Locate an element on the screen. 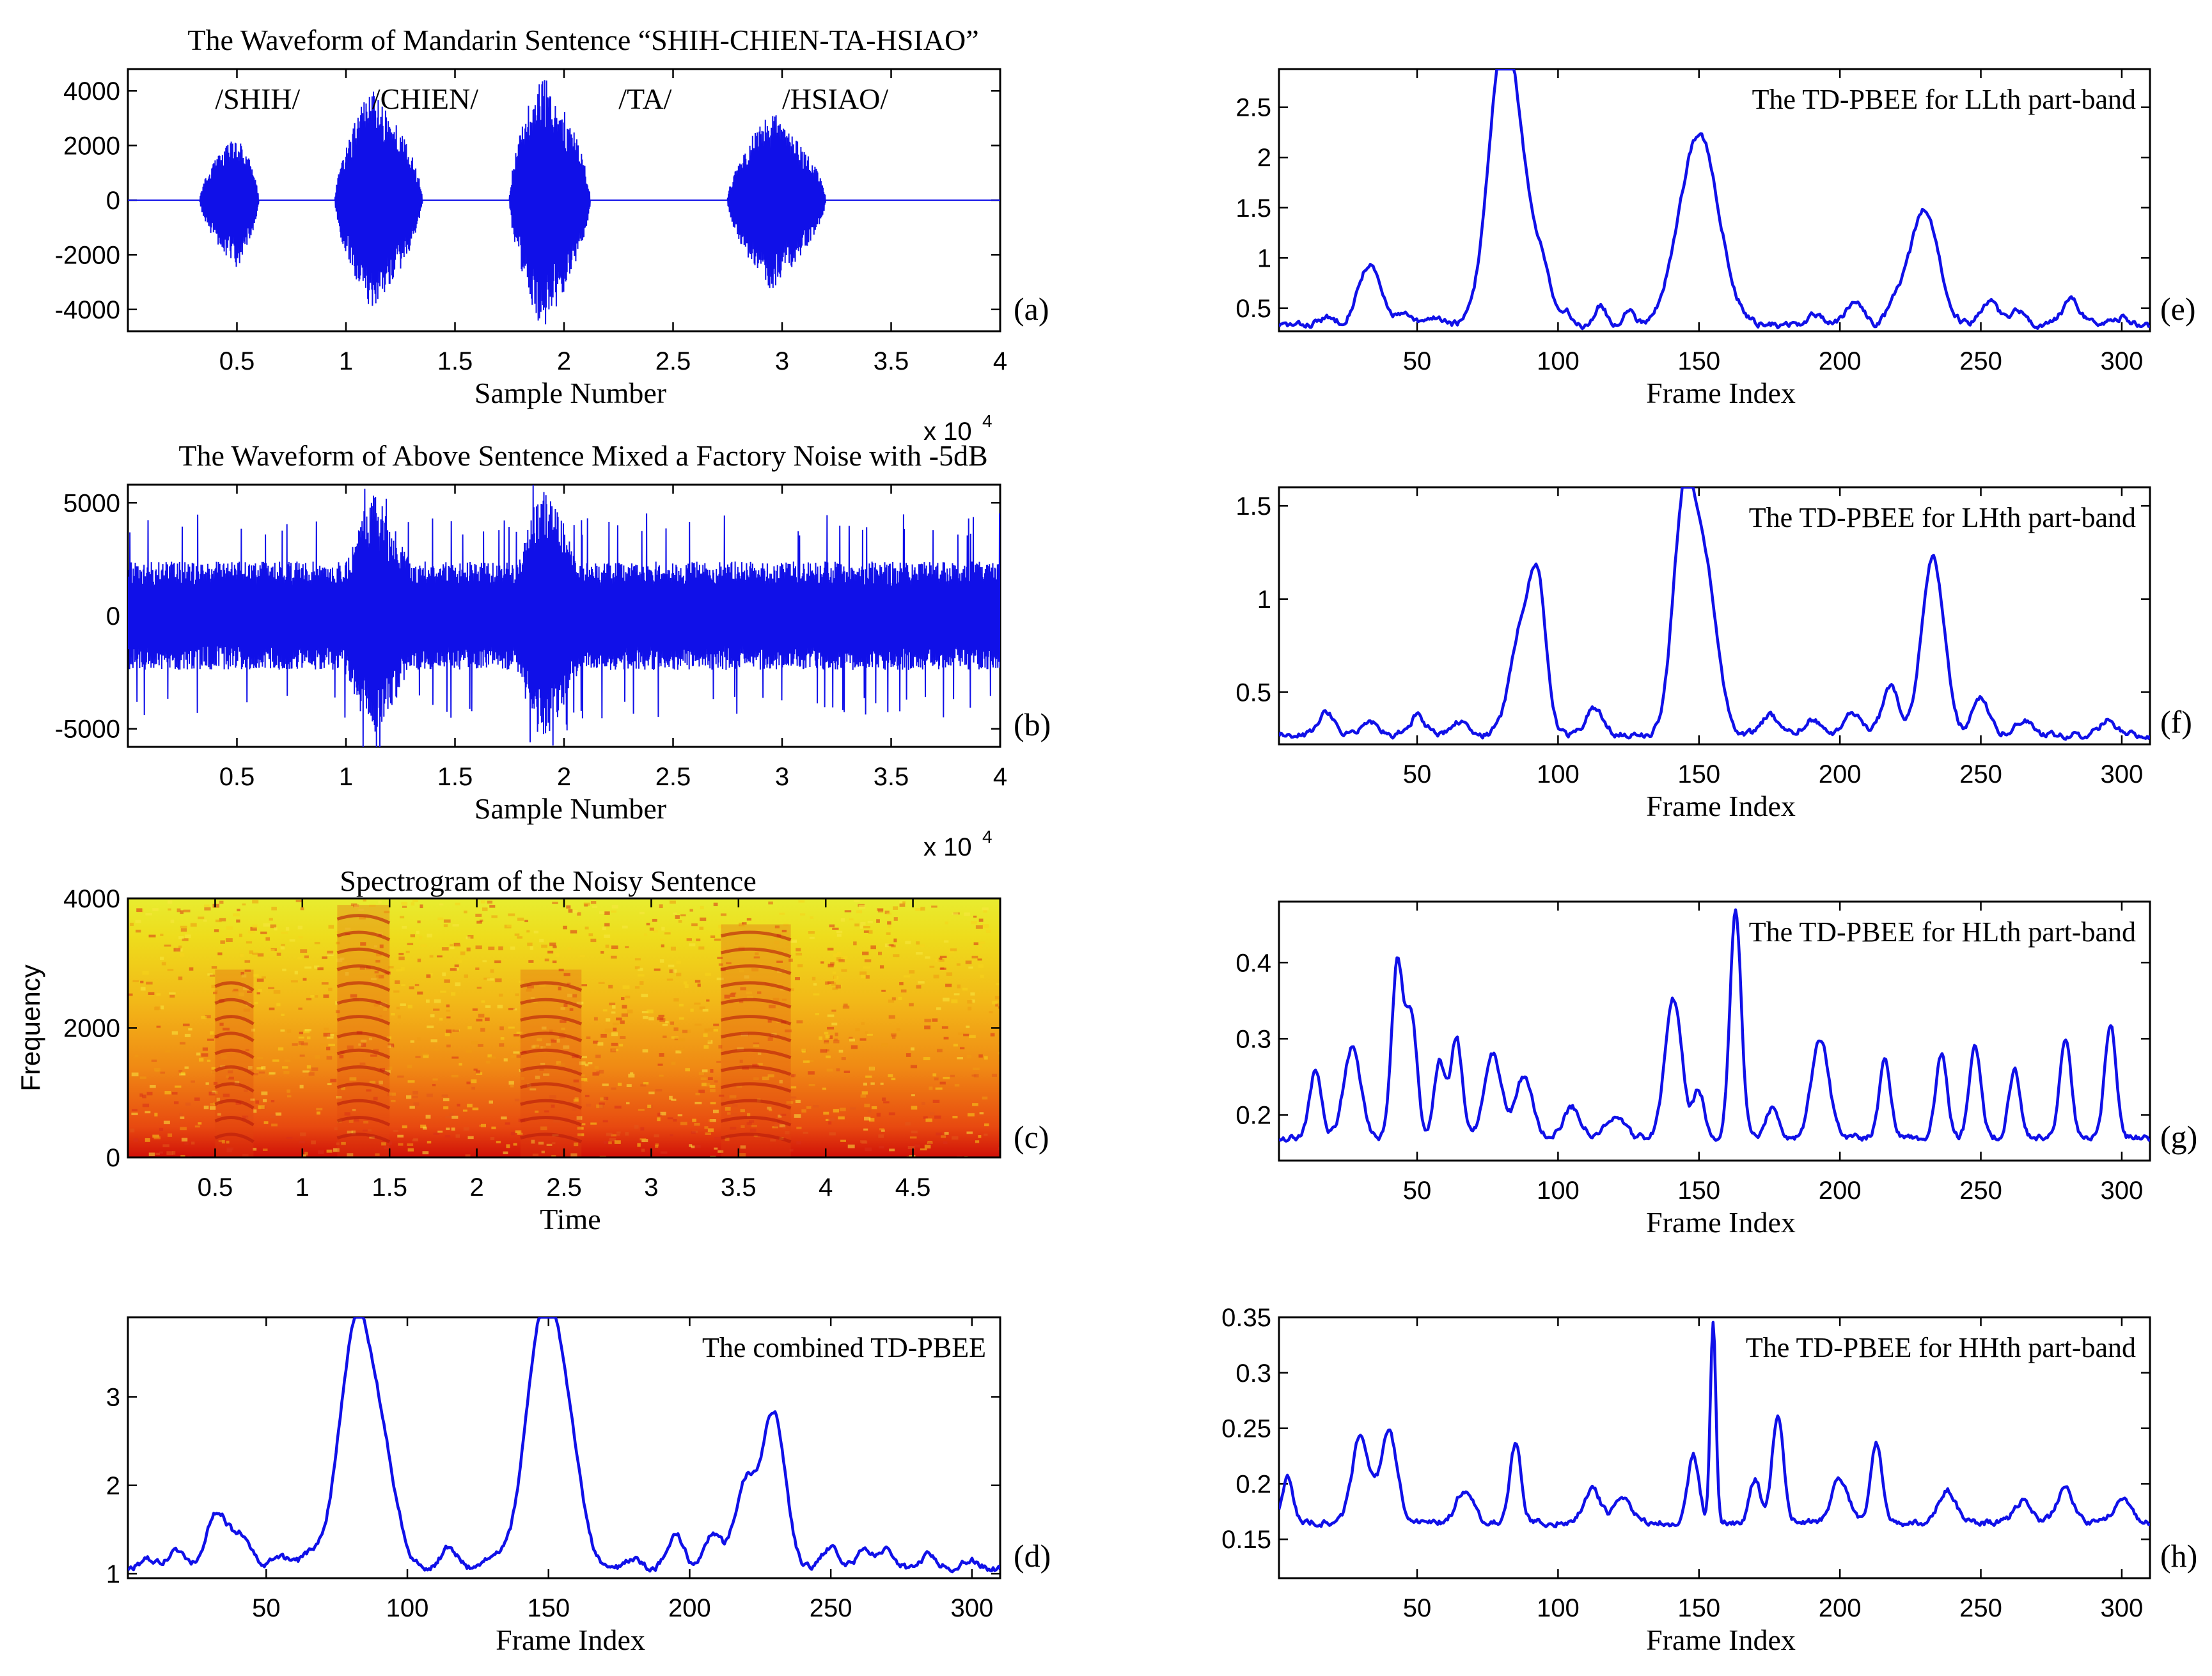  x-tick-label-h: 200 is located at coordinates (1841, 1608).